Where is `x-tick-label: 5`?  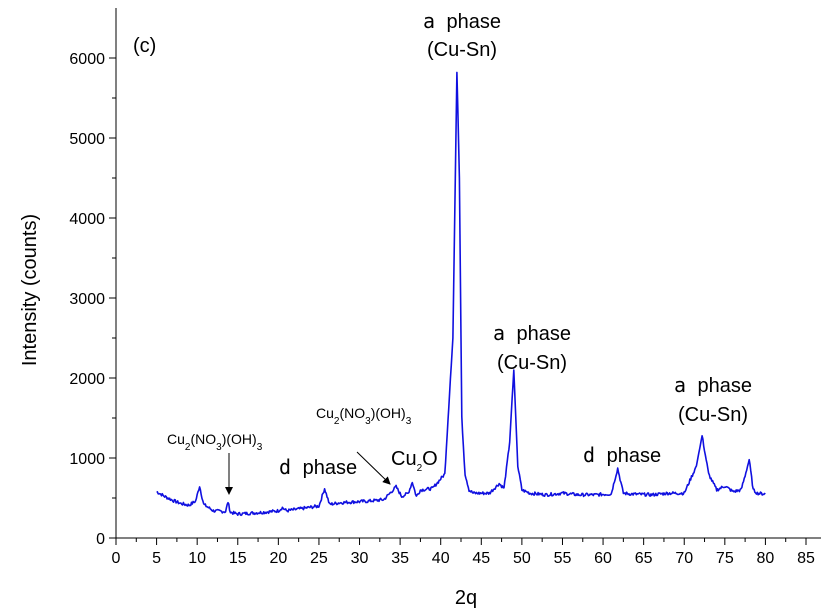
x-tick-label: 5 is located at coordinates (156, 558).